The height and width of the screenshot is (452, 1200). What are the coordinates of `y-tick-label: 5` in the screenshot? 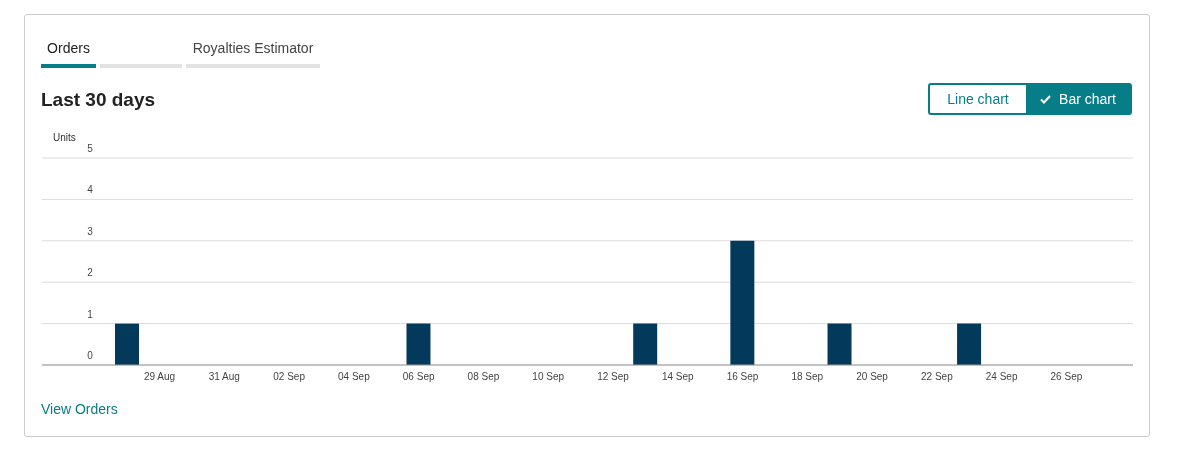 It's located at (90, 148).